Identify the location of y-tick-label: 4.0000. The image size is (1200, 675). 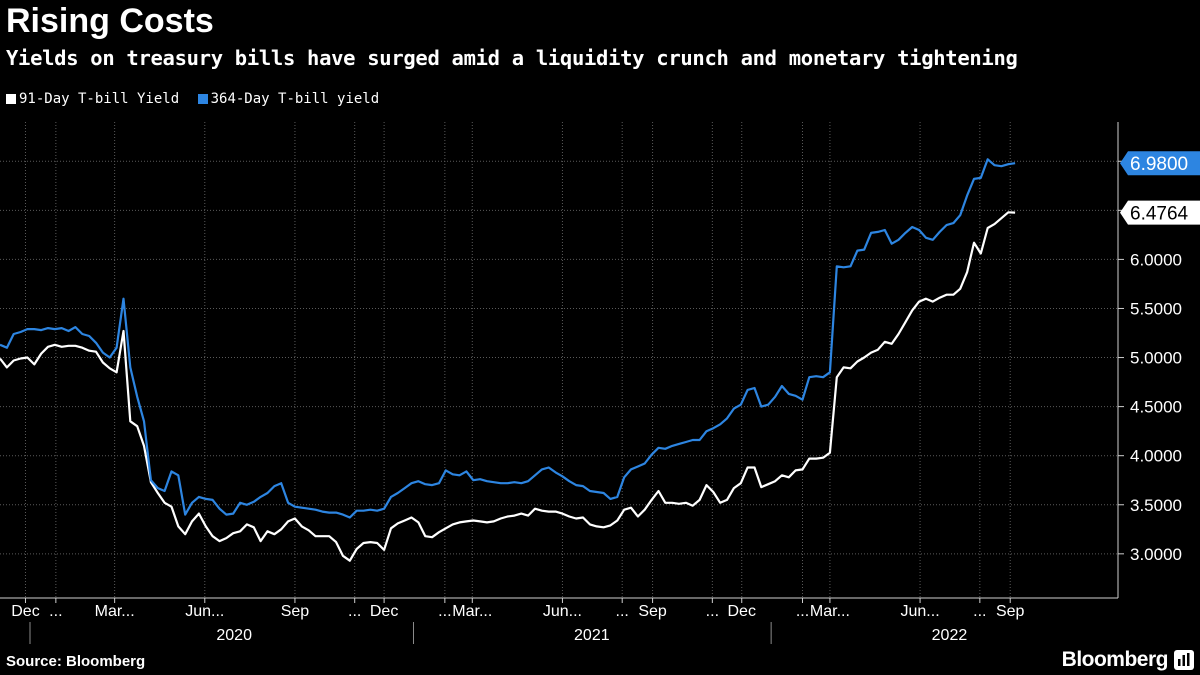
(1156, 456).